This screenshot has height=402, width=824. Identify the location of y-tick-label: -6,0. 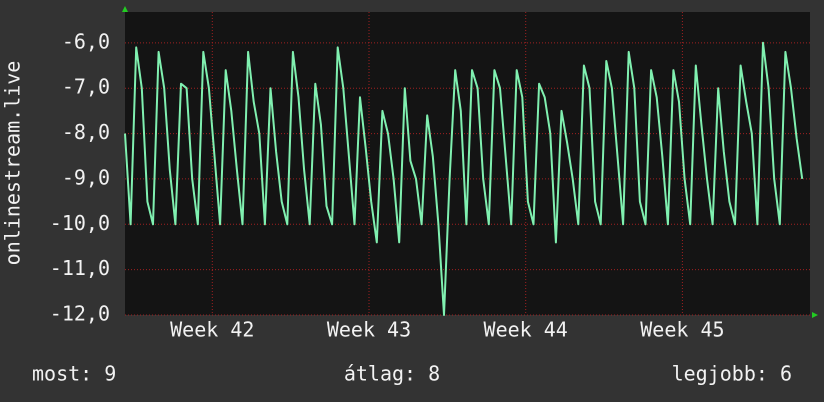
(86, 41).